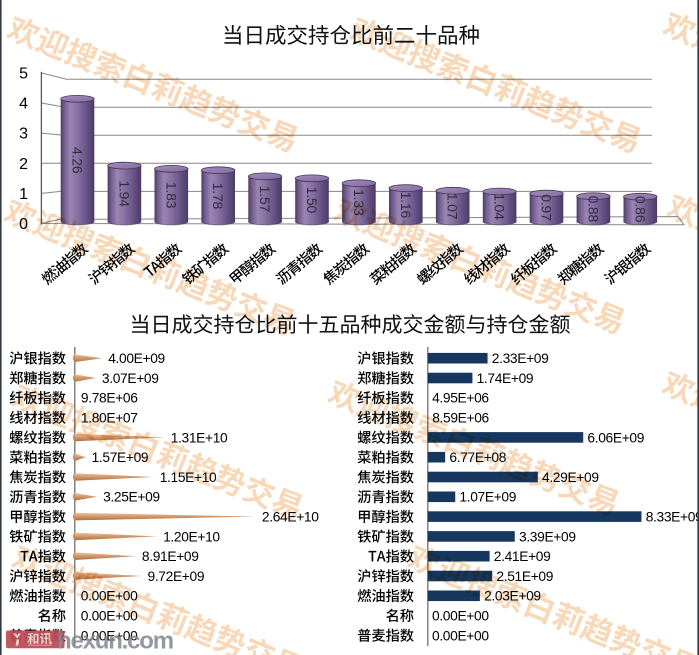 This screenshot has height=655, width=699. Describe the element at coordinates (593, 209) in the screenshot. I see `svg-text: 0.88` at that location.